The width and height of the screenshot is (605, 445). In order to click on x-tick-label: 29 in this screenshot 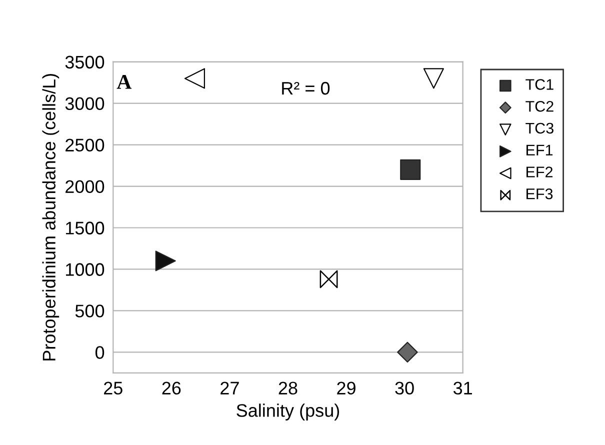, I will do `click(346, 388)`.